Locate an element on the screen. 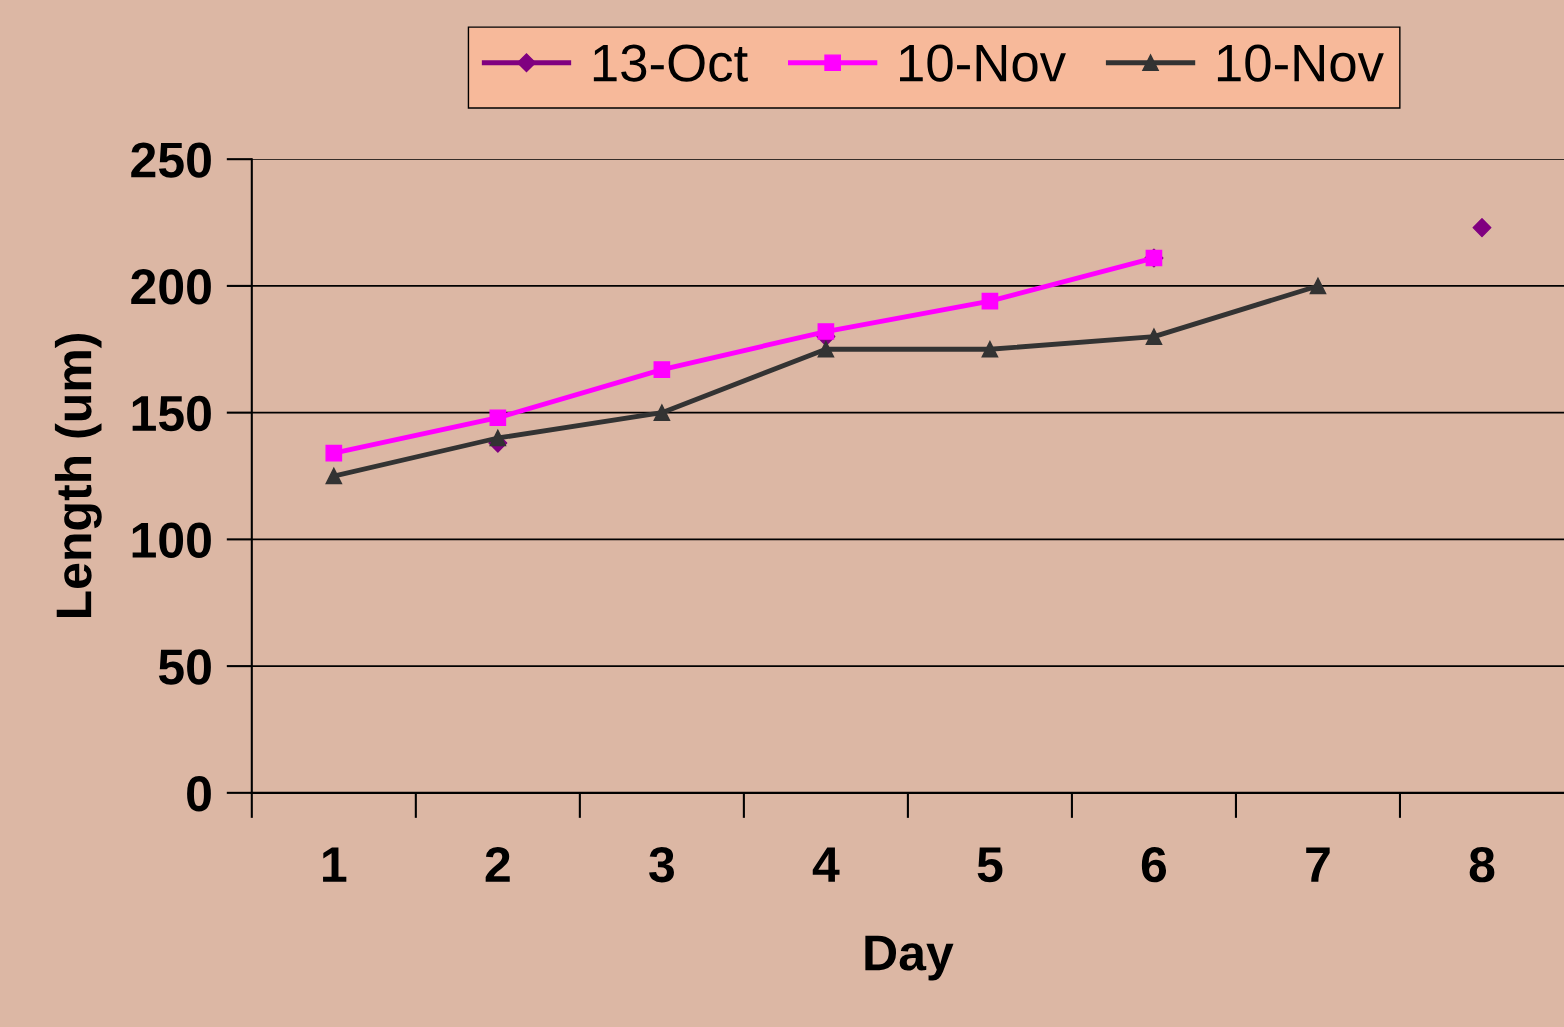 This screenshot has height=1027, width=1564. x-tick-label: 7 is located at coordinates (1318, 864).